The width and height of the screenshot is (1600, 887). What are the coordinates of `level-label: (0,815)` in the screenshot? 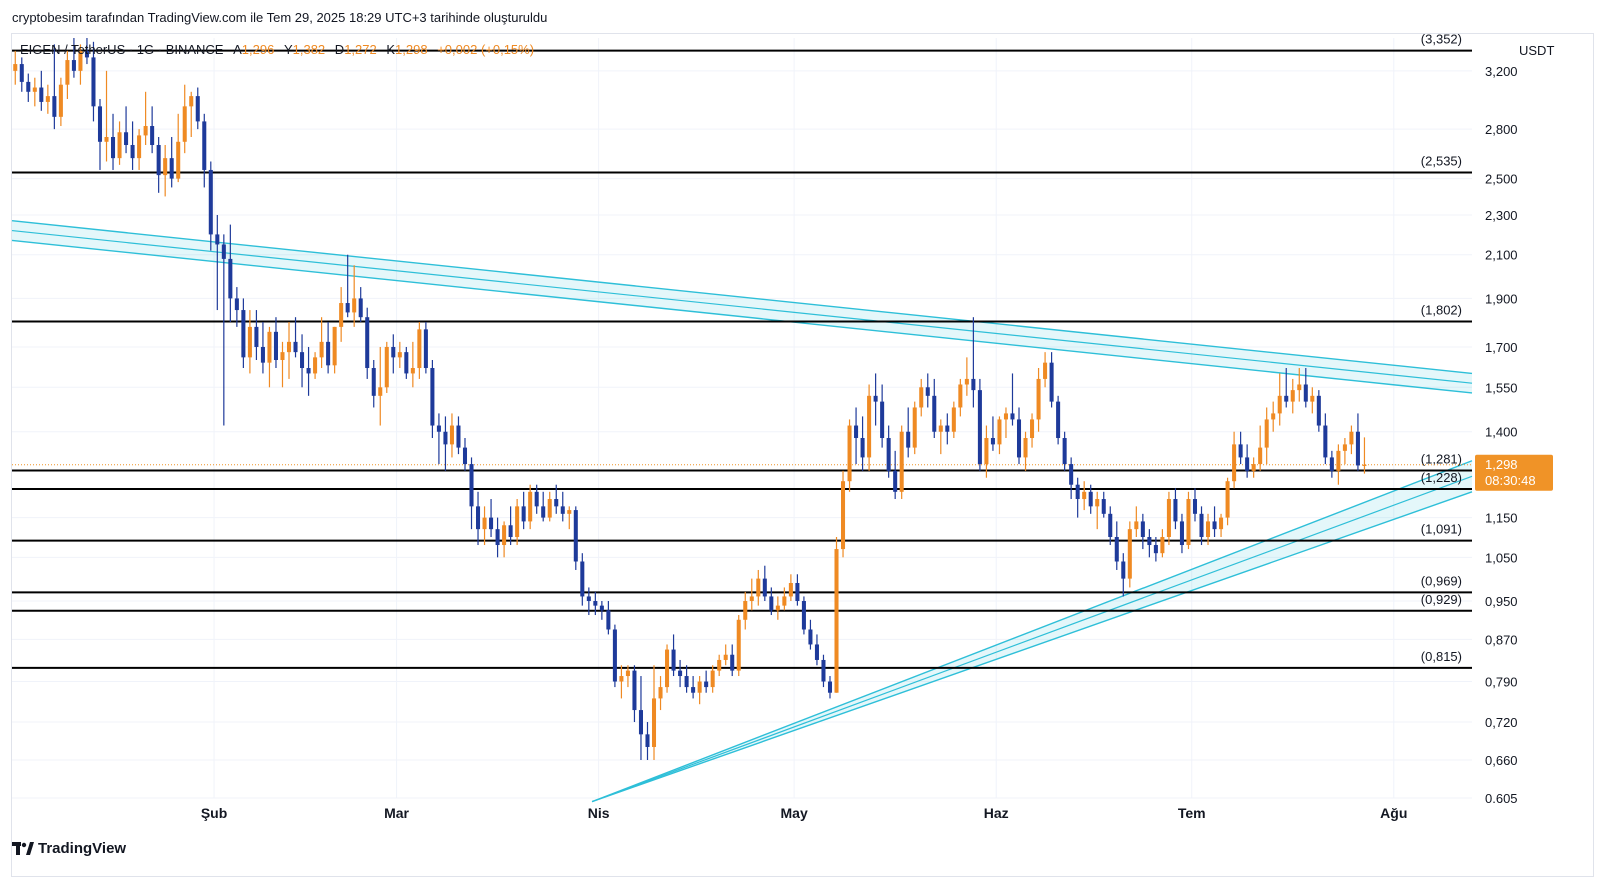 It's located at (1441, 656).